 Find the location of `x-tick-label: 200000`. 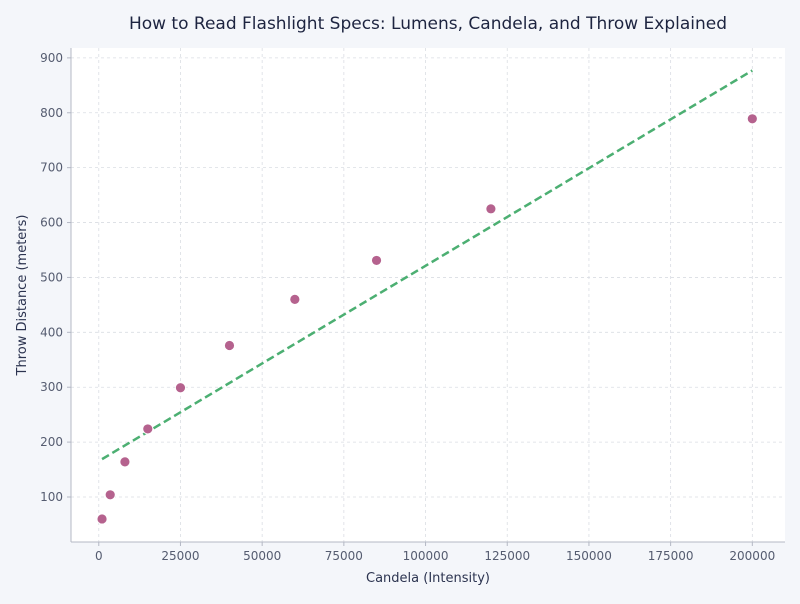

x-tick-label: 200000 is located at coordinates (752, 556).